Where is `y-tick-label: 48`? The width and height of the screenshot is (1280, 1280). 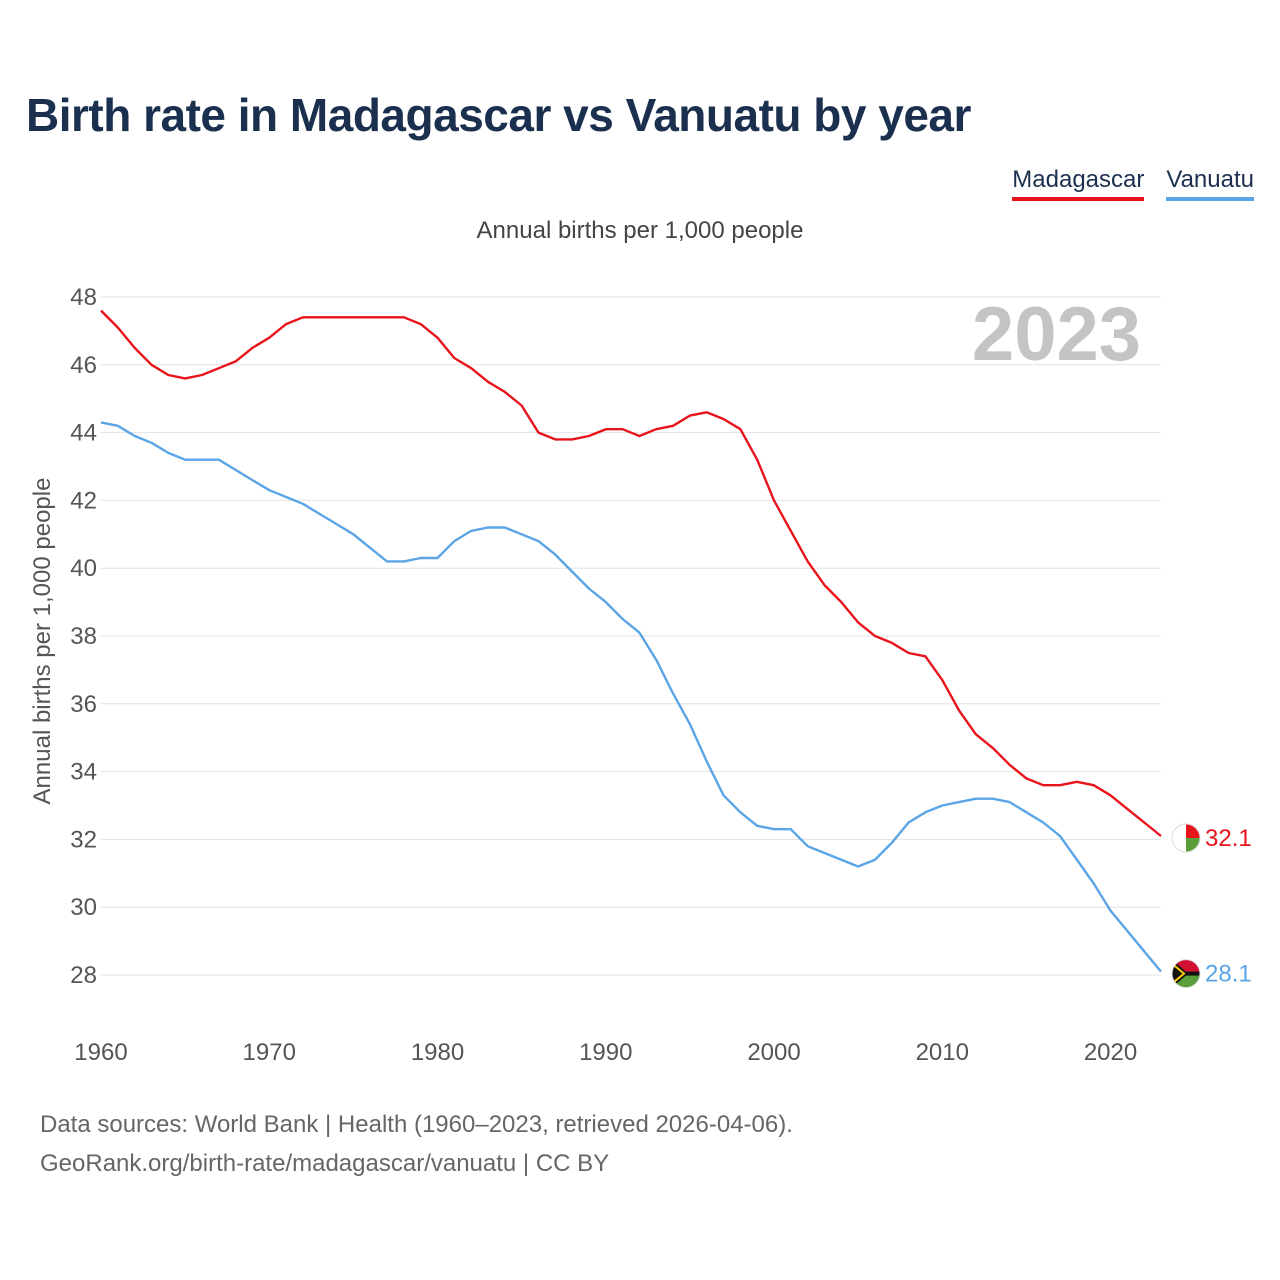
y-tick-label: 48 is located at coordinates (83, 297).